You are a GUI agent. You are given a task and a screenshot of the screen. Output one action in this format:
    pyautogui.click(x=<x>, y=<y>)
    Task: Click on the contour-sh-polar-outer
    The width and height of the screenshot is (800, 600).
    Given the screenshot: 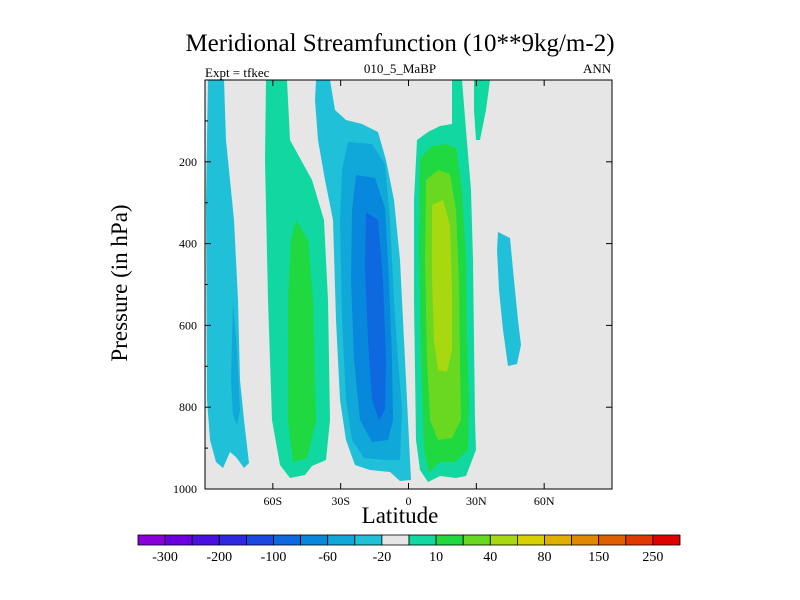 What is the action you would take?
    pyautogui.click(x=227, y=274)
    